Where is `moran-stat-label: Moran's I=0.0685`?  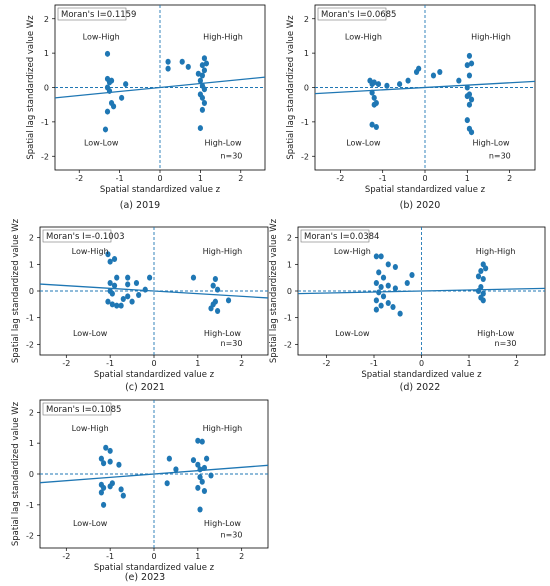 moran-stat-label: Moran's I=0.0685 is located at coordinates (358, 15).